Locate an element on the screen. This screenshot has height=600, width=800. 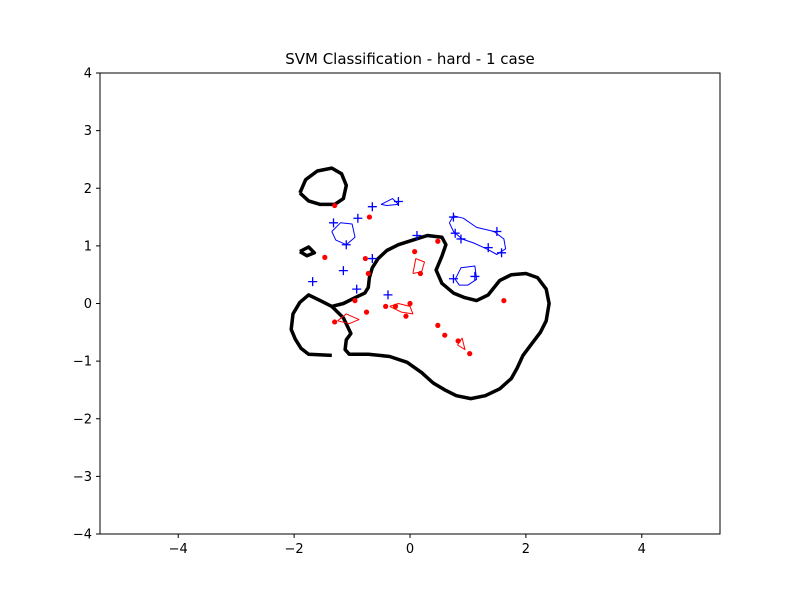
x-axis: −4 −2 0 2 4 is located at coordinates (407, 545).